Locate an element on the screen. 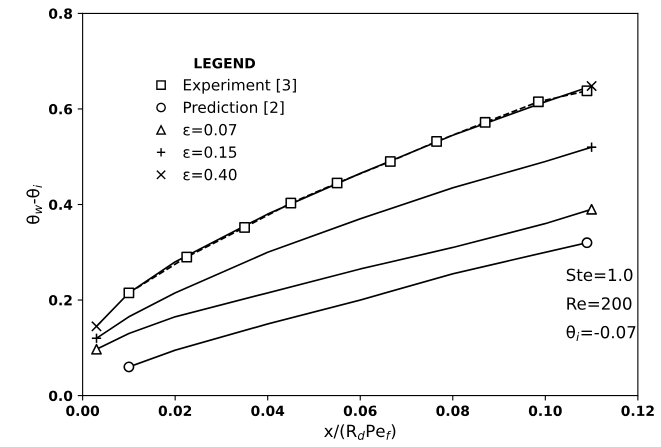 The height and width of the screenshot is (447, 661). legend-label: ε=0.07 is located at coordinates (209, 130).